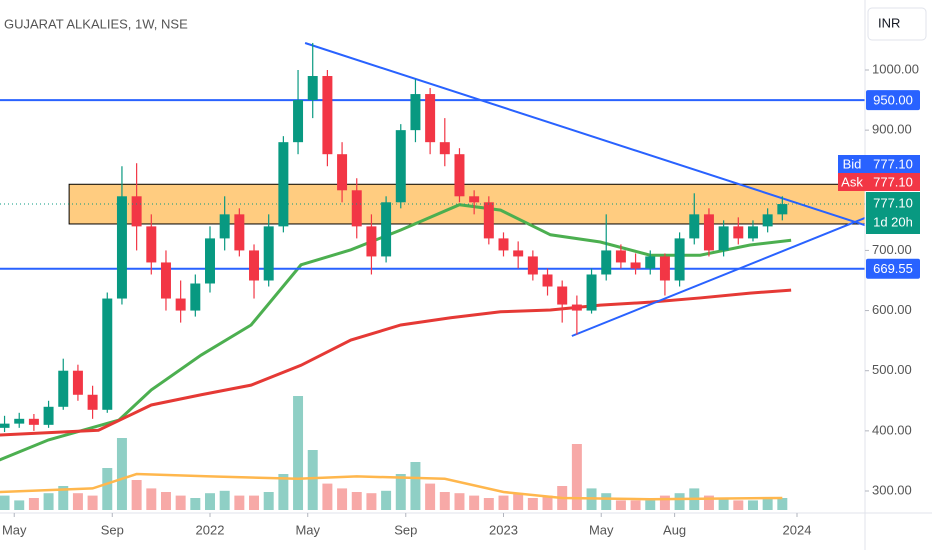 This screenshot has height=555, width=932. What do you see at coordinates (892, 429) in the screenshot?
I see `y-tick-label: 400.00` at bounding box center [892, 429].